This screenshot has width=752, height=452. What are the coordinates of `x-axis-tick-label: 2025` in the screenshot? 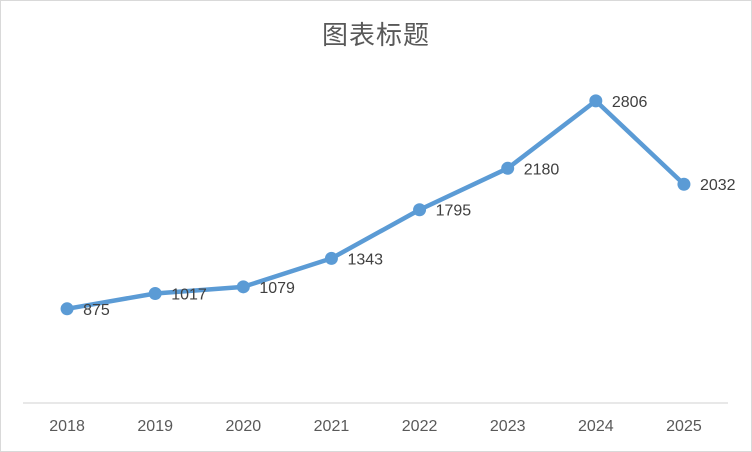 It's located at (684, 426).